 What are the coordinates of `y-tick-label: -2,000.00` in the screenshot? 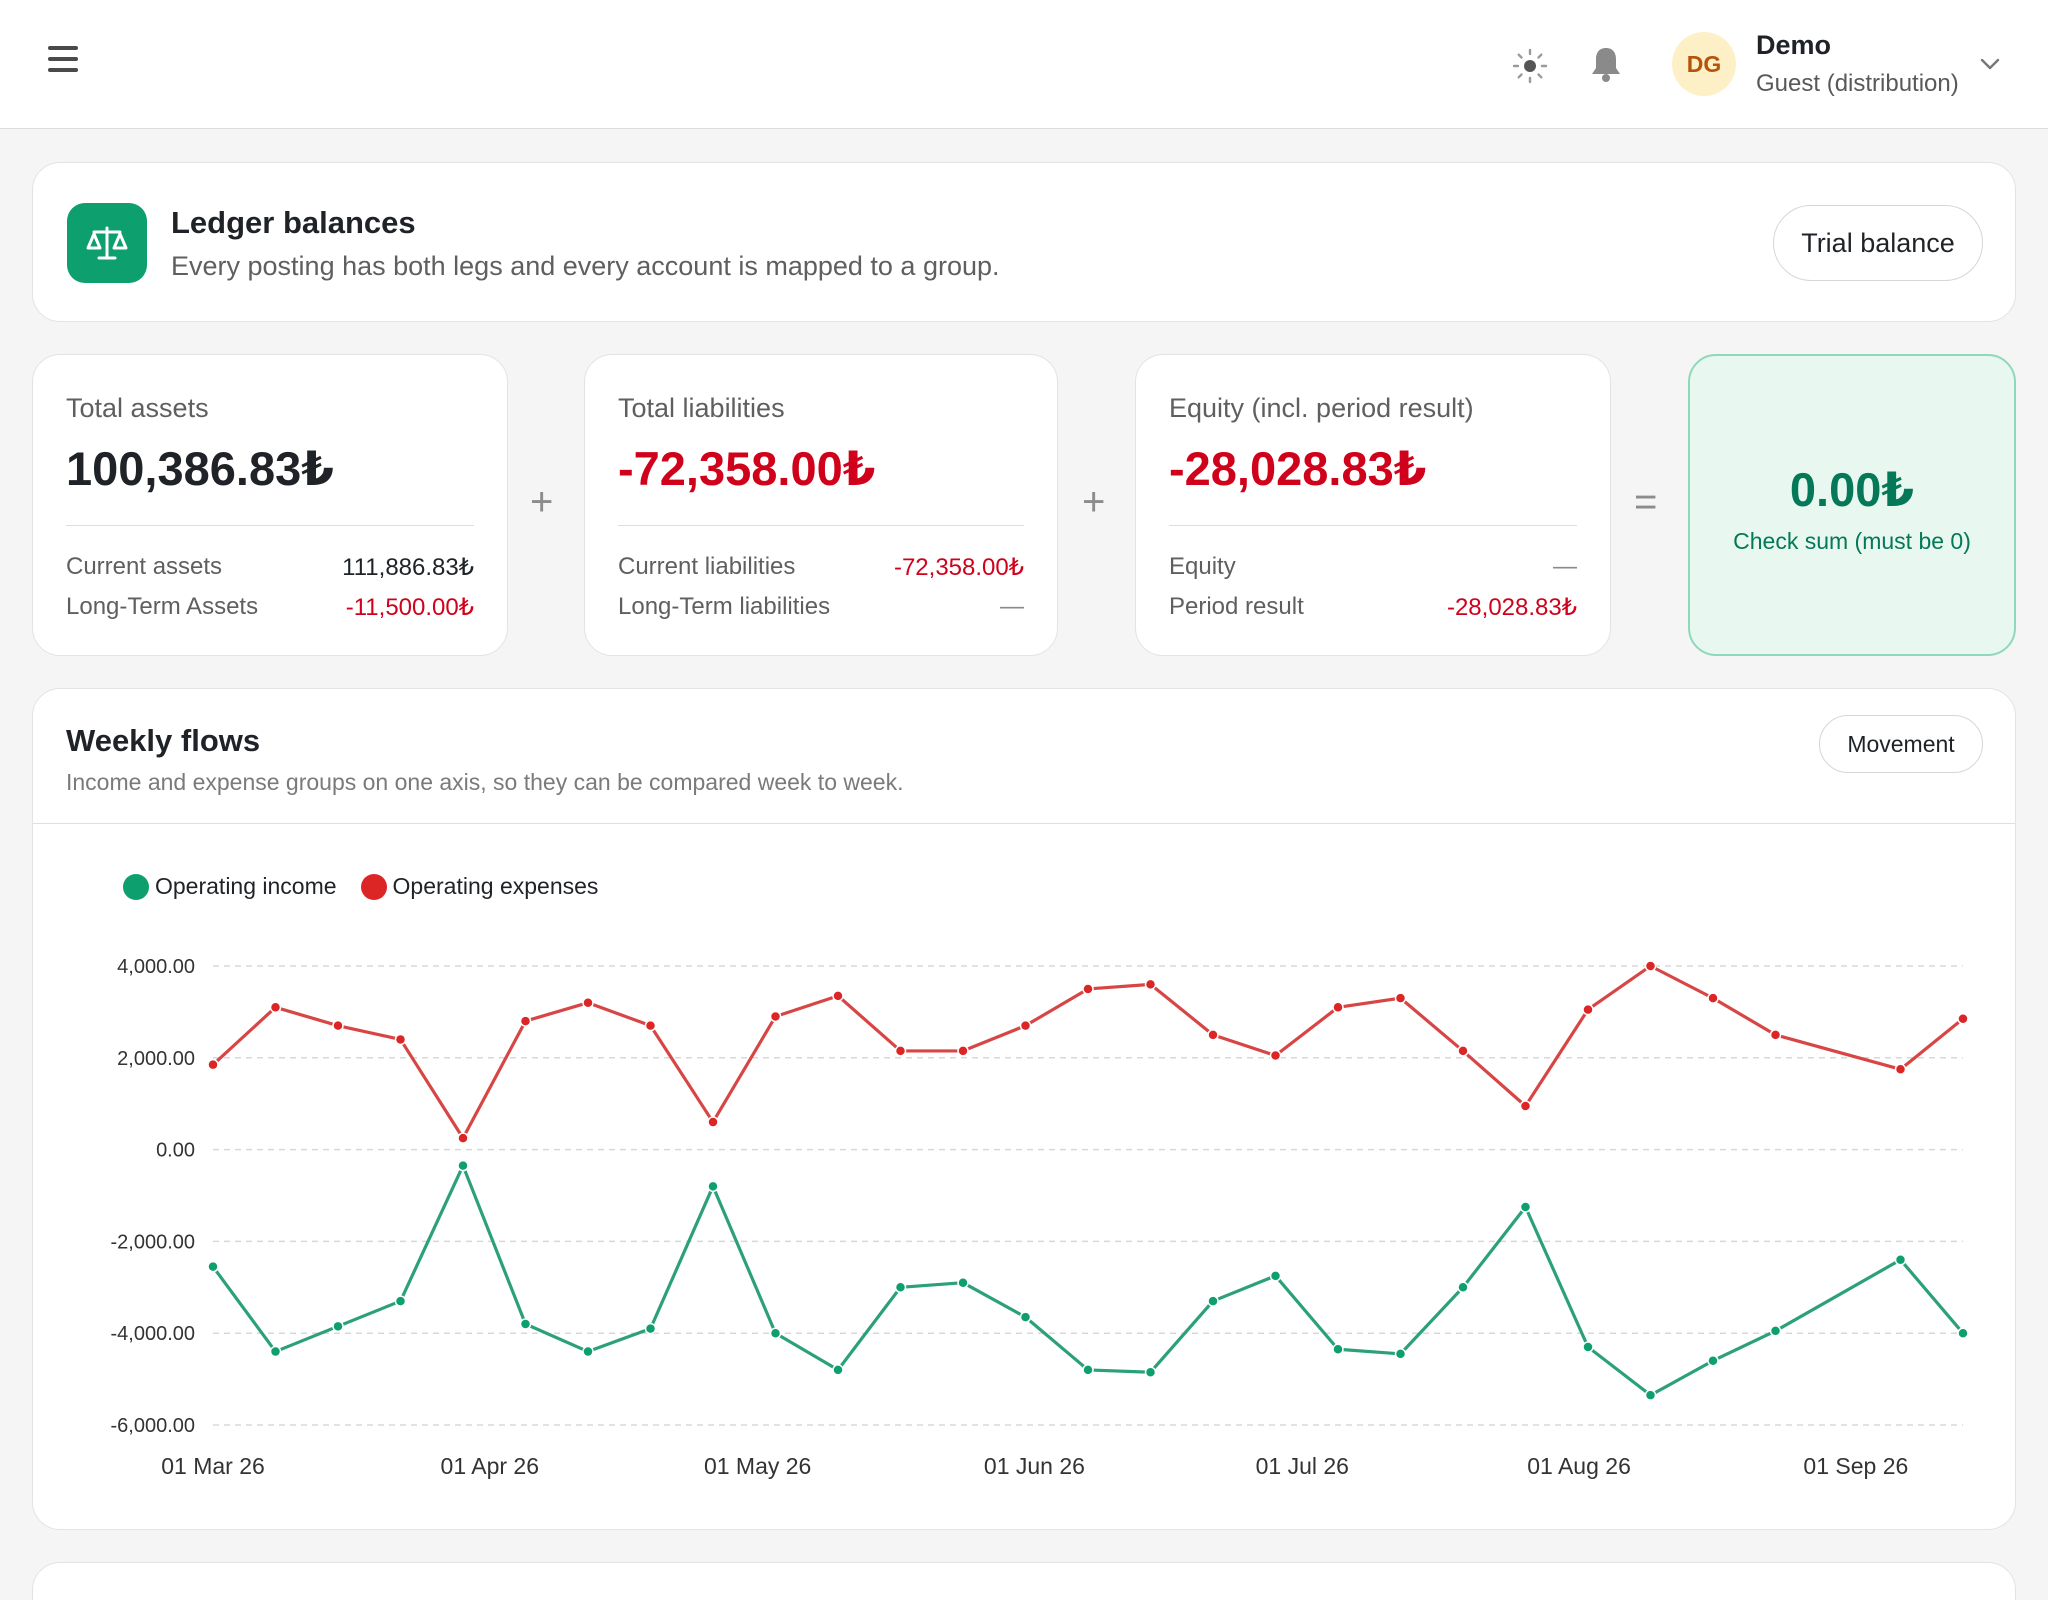 It's located at (152, 1242).